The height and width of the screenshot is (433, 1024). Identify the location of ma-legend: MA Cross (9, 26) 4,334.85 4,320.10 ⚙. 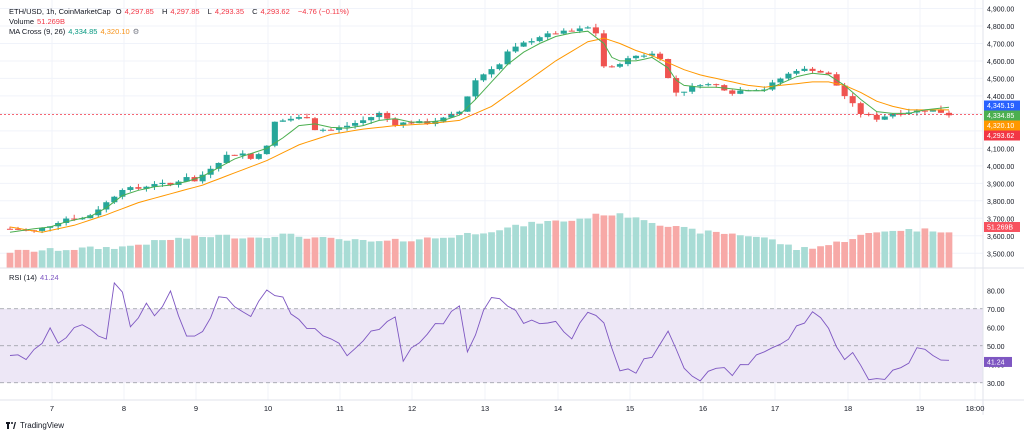
(75, 32).